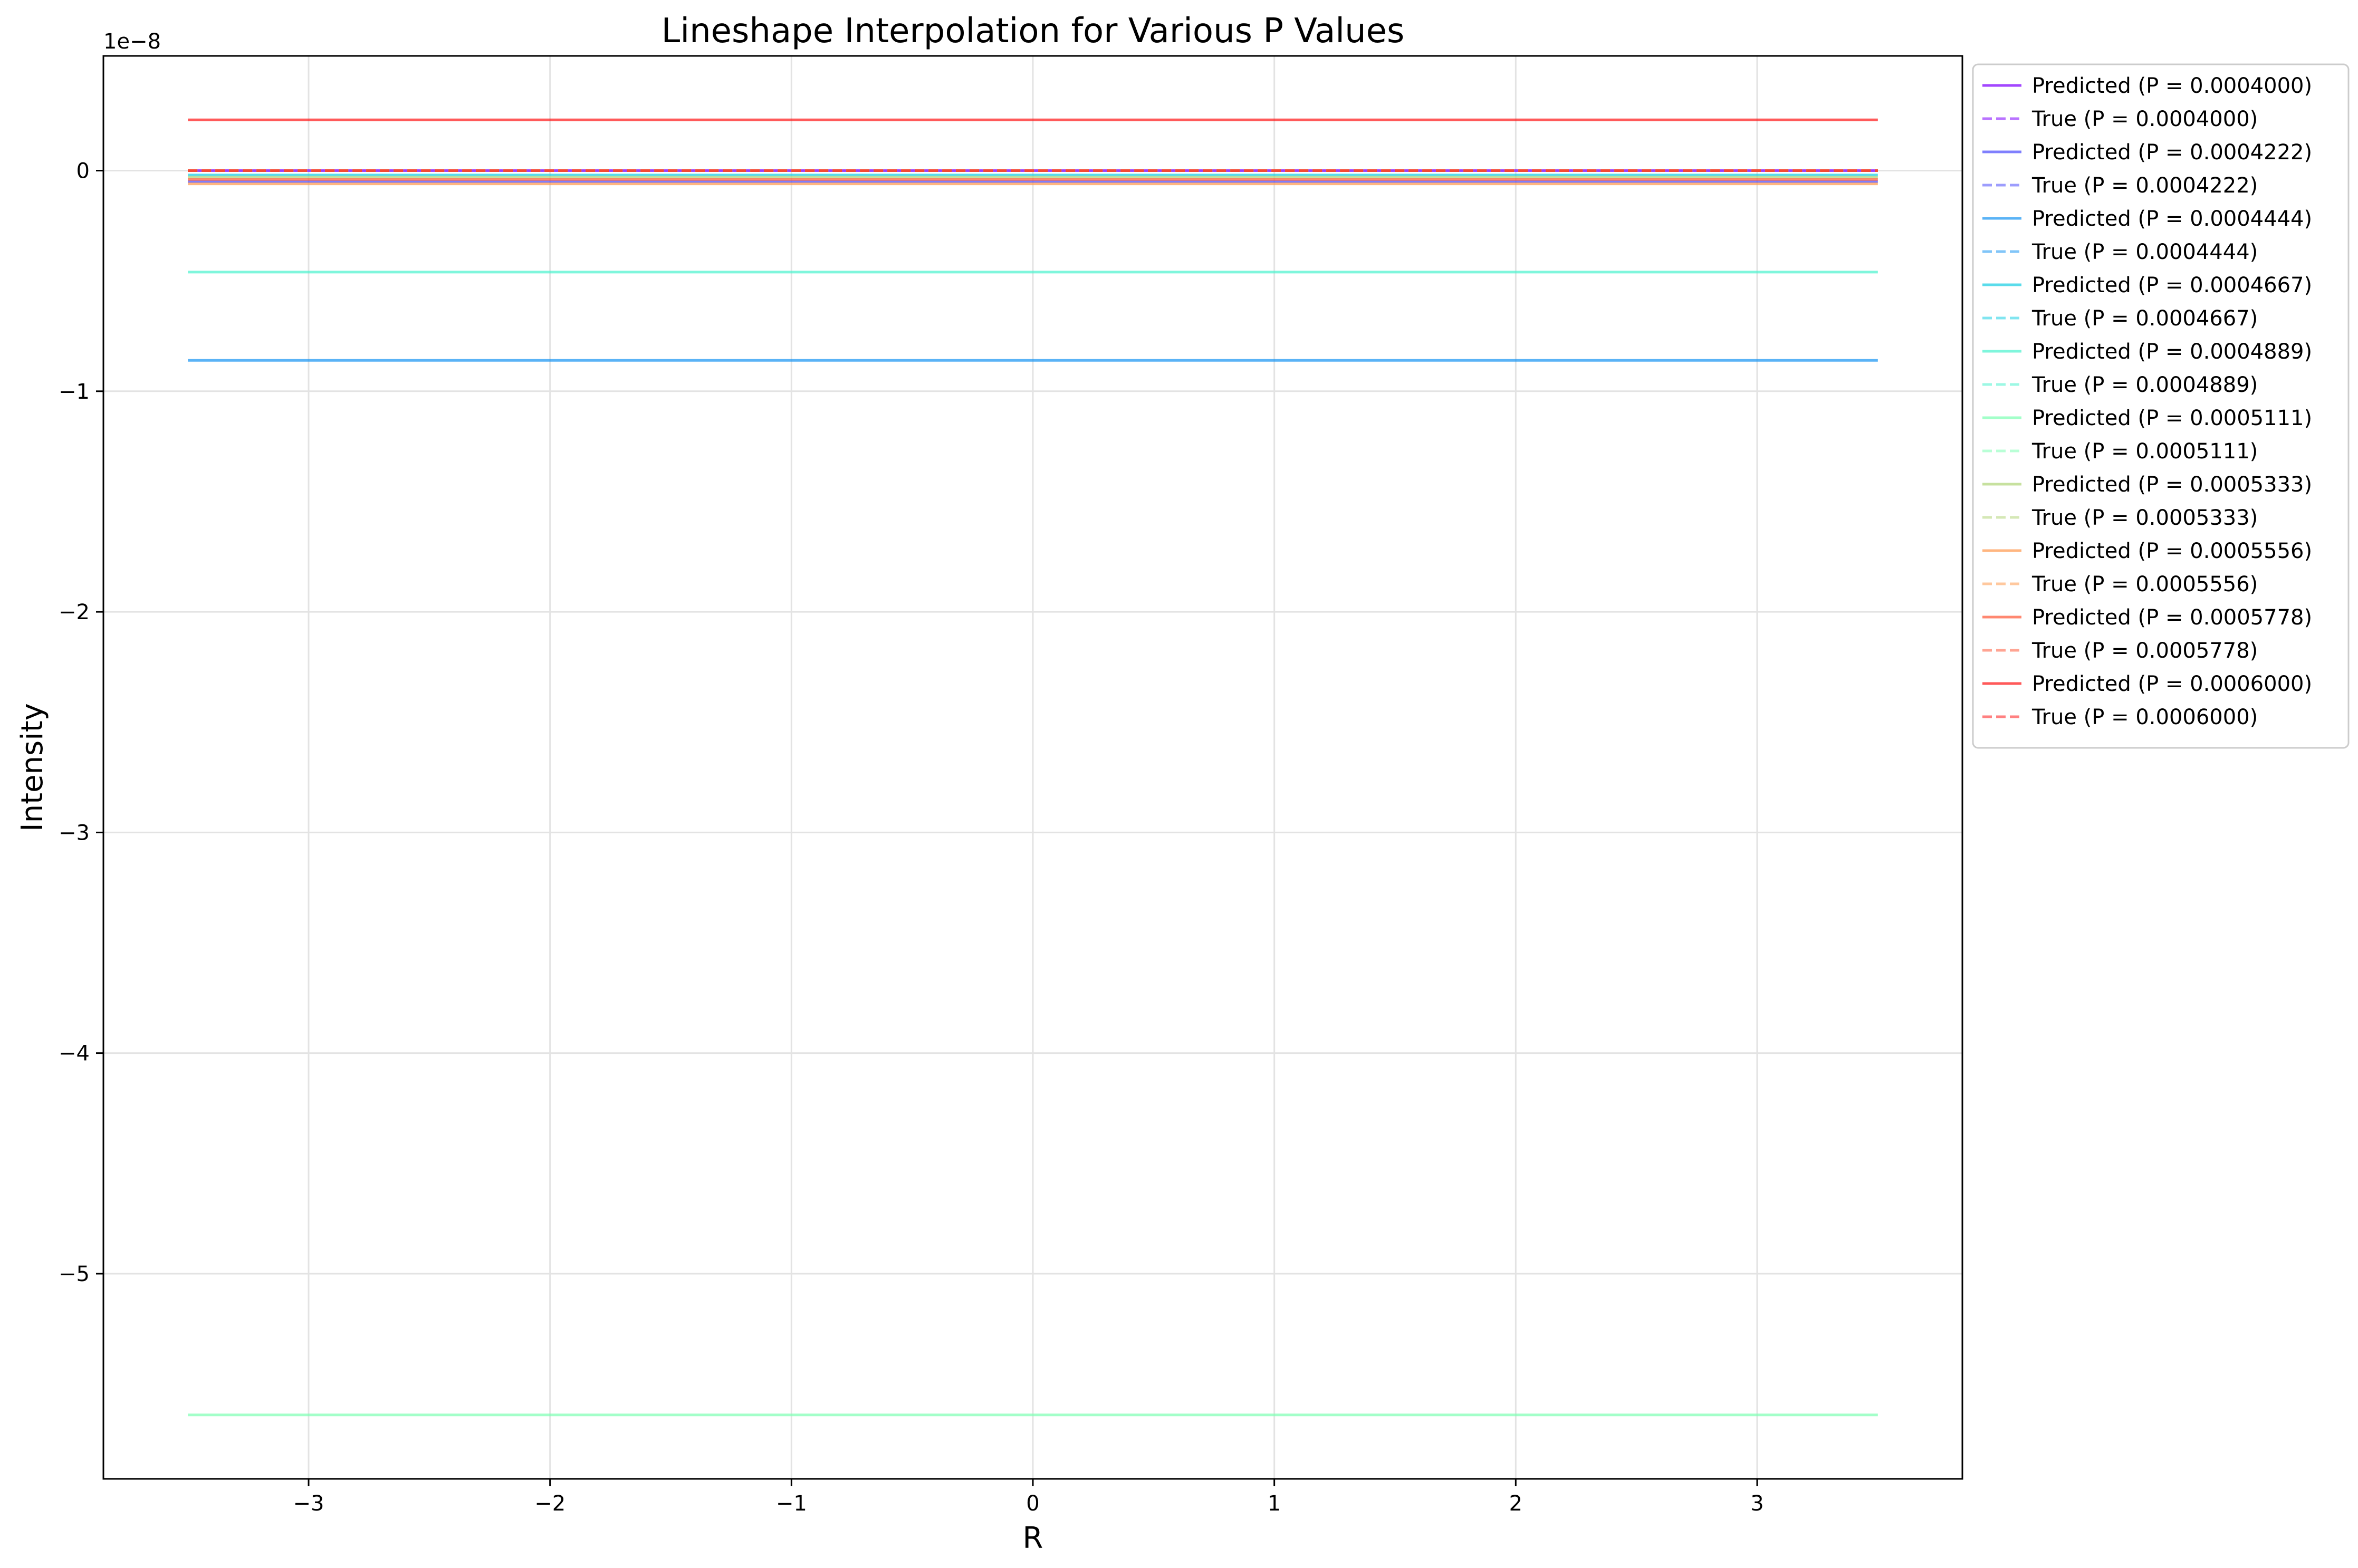 The height and width of the screenshot is (1568, 2358). I want to click on x-tick-label: −1, so click(791, 1504).